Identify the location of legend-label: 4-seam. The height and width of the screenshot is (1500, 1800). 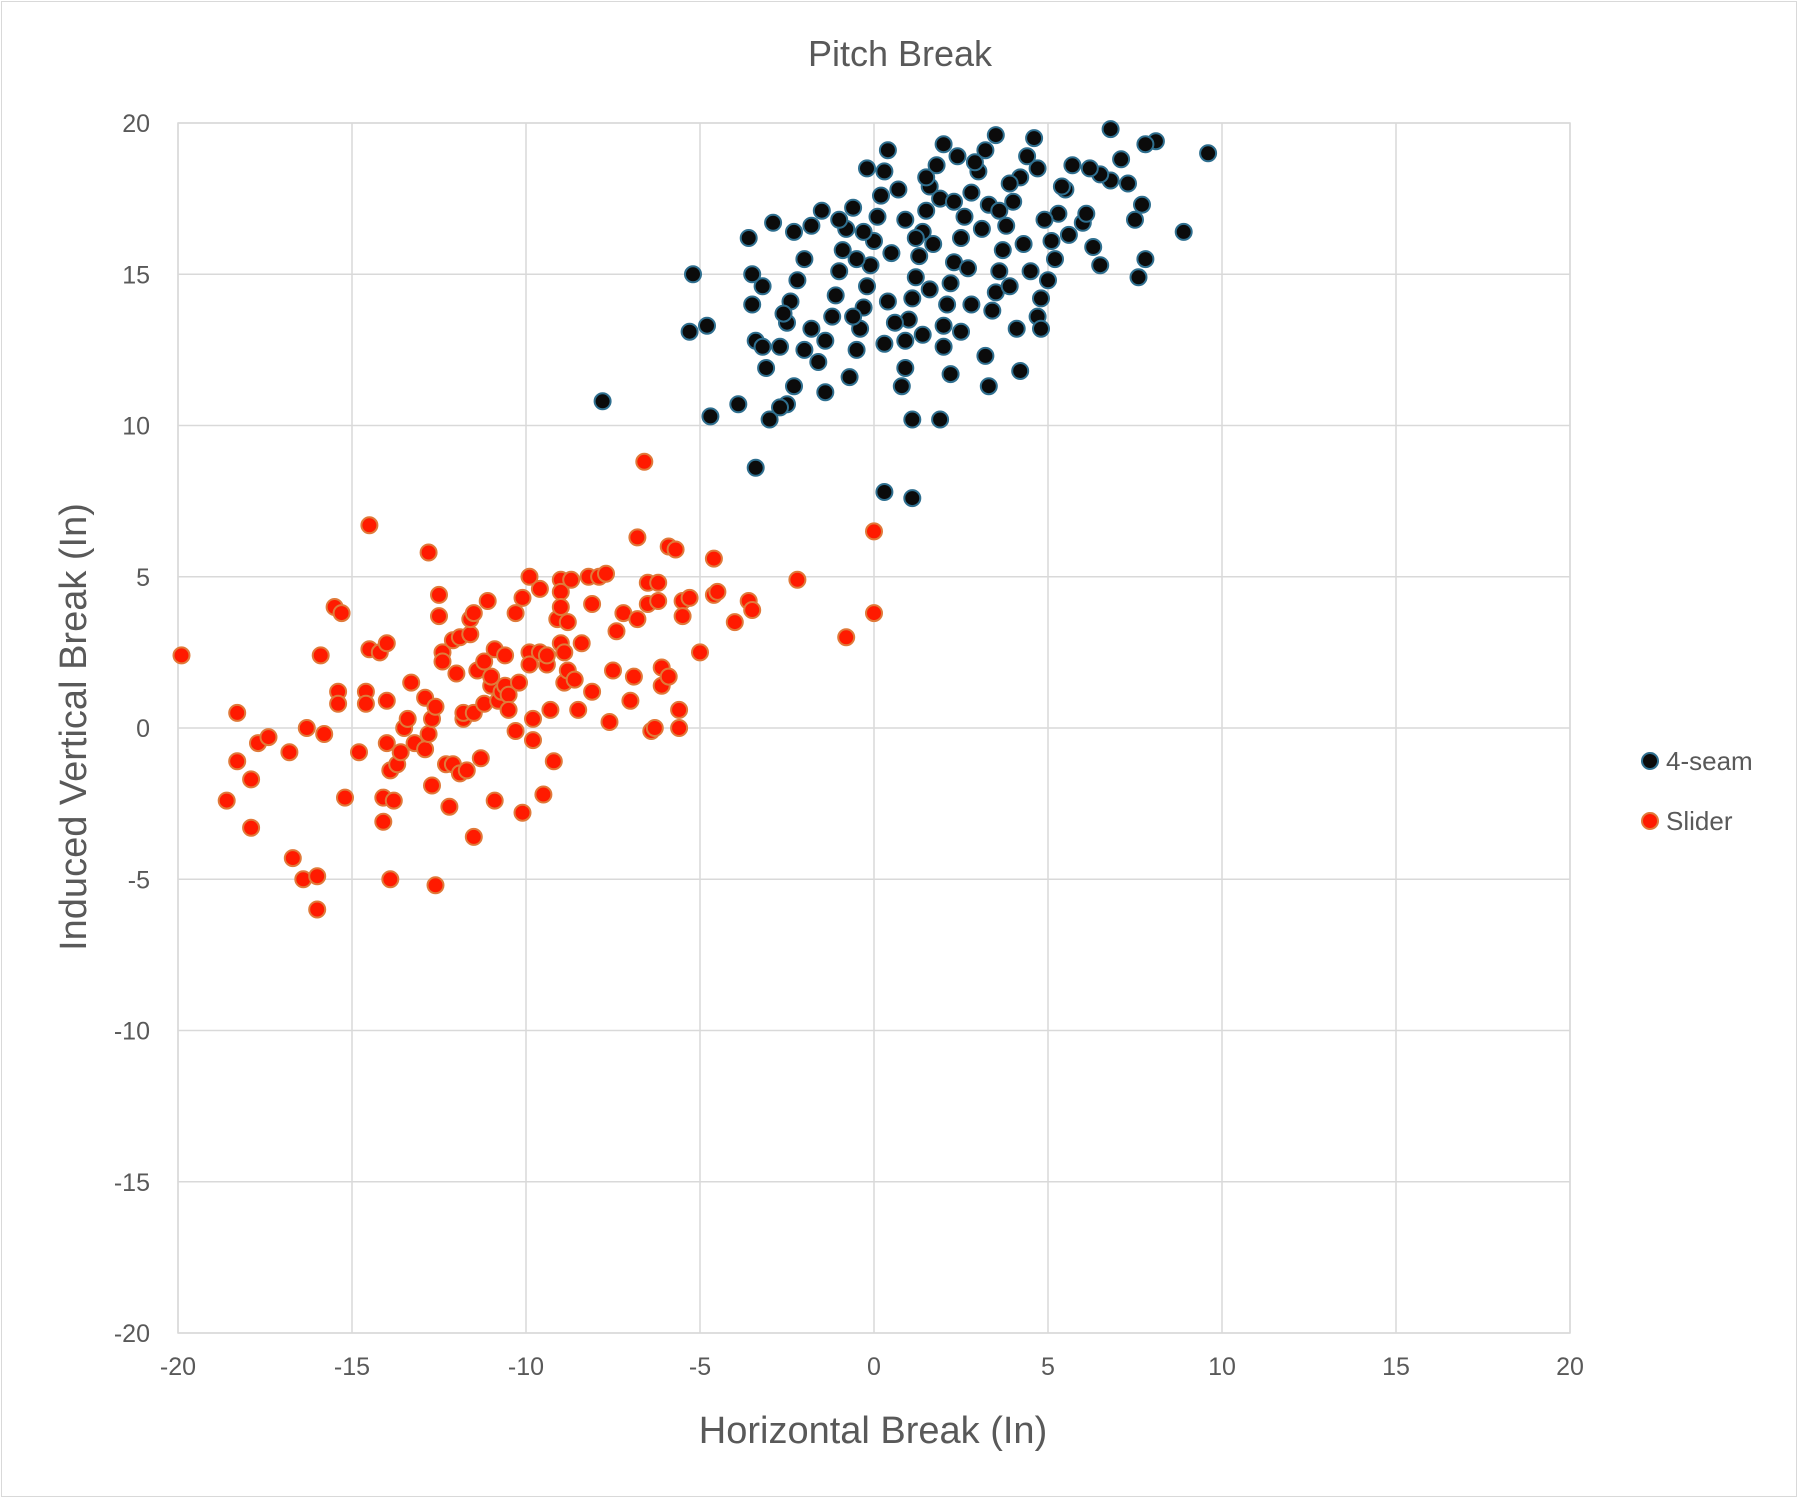
(1709, 761).